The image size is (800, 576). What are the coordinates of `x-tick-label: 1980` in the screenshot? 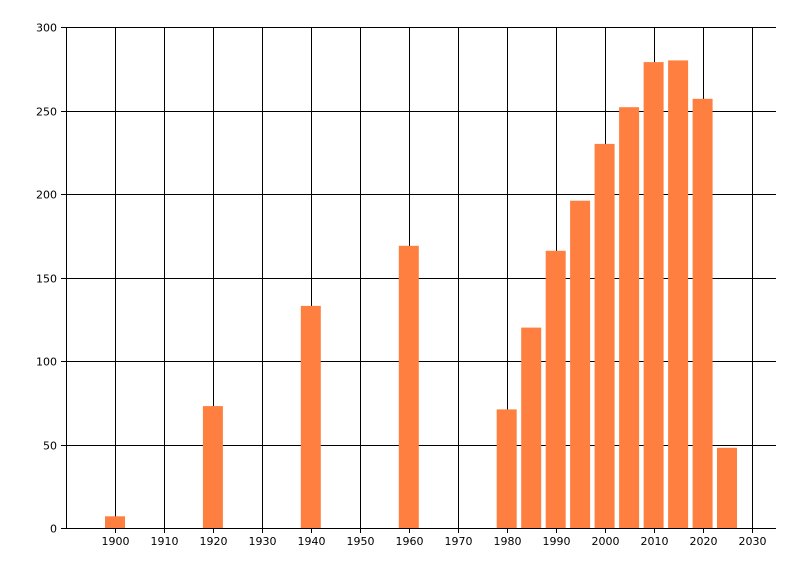 It's located at (508, 541).